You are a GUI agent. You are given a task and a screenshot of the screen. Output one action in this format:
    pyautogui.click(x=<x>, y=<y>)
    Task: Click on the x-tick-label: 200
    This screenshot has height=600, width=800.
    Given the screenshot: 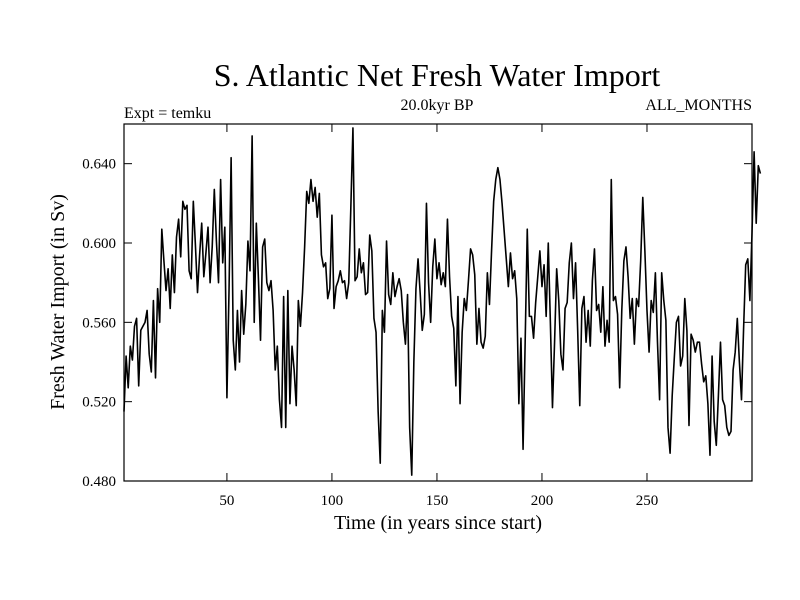 What is the action you would take?
    pyautogui.click(x=542, y=501)
    